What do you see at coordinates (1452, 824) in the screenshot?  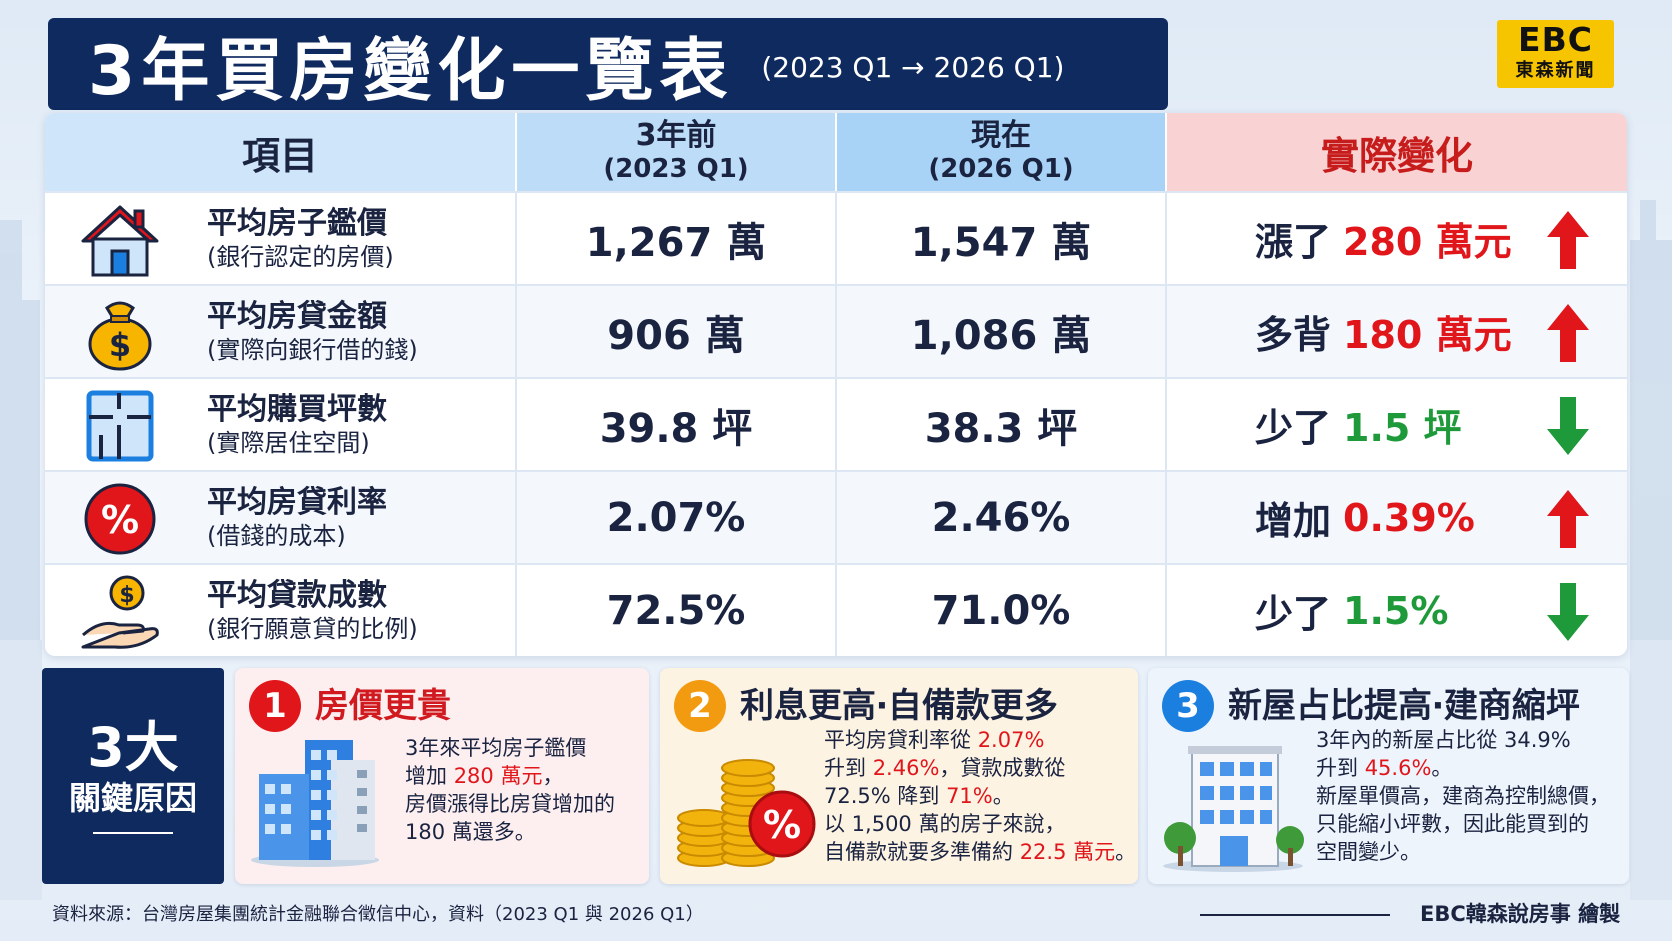 I see `reason-line: 只能縮小坪數，因此能買到的` at bounding box center [1452, 824].